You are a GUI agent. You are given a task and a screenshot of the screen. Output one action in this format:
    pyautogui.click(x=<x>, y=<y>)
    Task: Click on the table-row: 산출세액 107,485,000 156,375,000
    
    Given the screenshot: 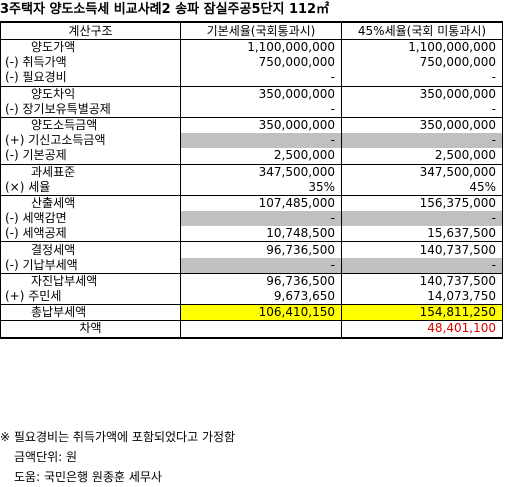 What is the action you would take?
    pyautogui.click(x=251, y=203)
    